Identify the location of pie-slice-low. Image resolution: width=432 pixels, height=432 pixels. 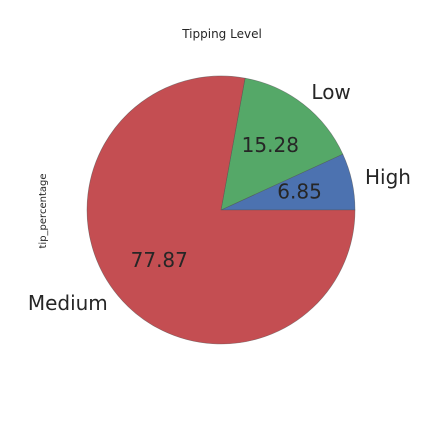
(282, 144).